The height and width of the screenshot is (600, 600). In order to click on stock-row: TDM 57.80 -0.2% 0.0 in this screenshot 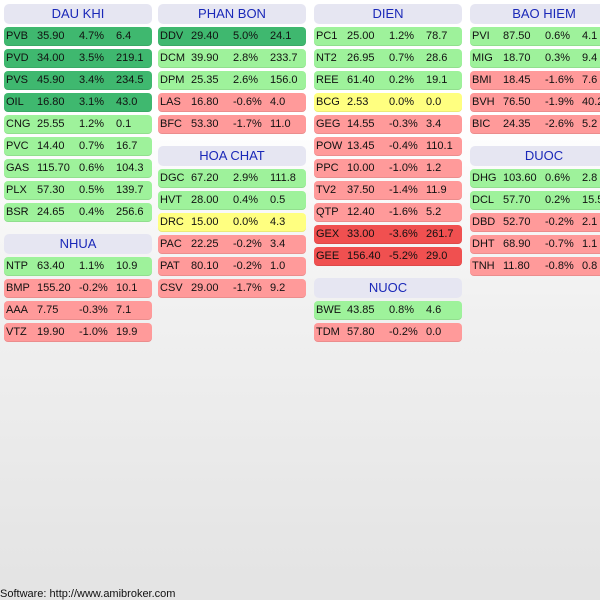, I will do `click(388, 332)`.